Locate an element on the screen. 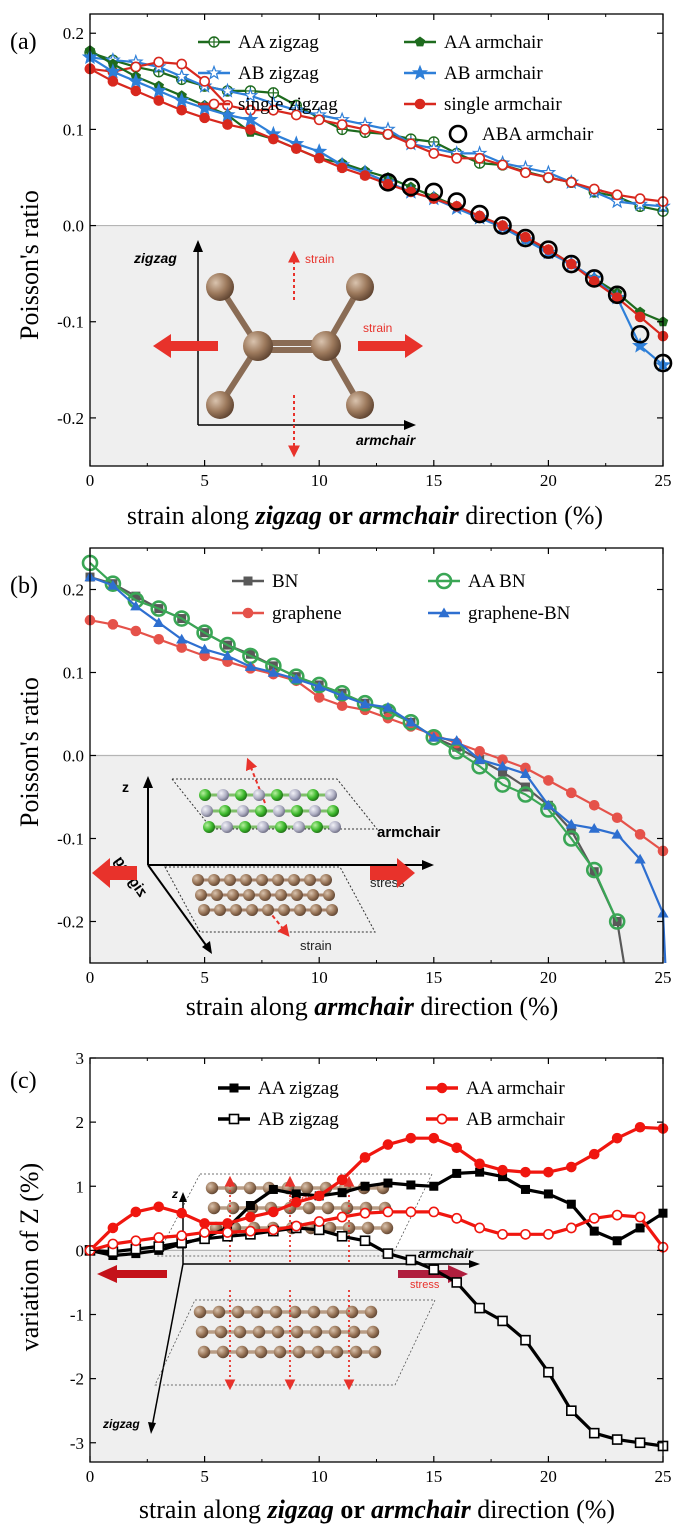 Image resolution: width=692 pixels, height=1529 pixels. legend-entry: graphene is located at coordinates (287, 613).